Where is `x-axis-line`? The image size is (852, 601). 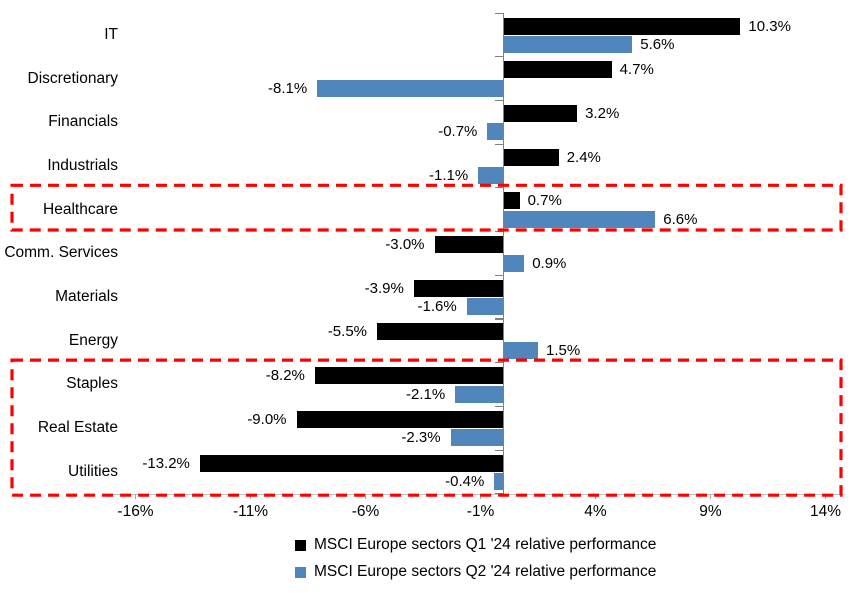
x-axis-line is located at coordinates (478, 494).